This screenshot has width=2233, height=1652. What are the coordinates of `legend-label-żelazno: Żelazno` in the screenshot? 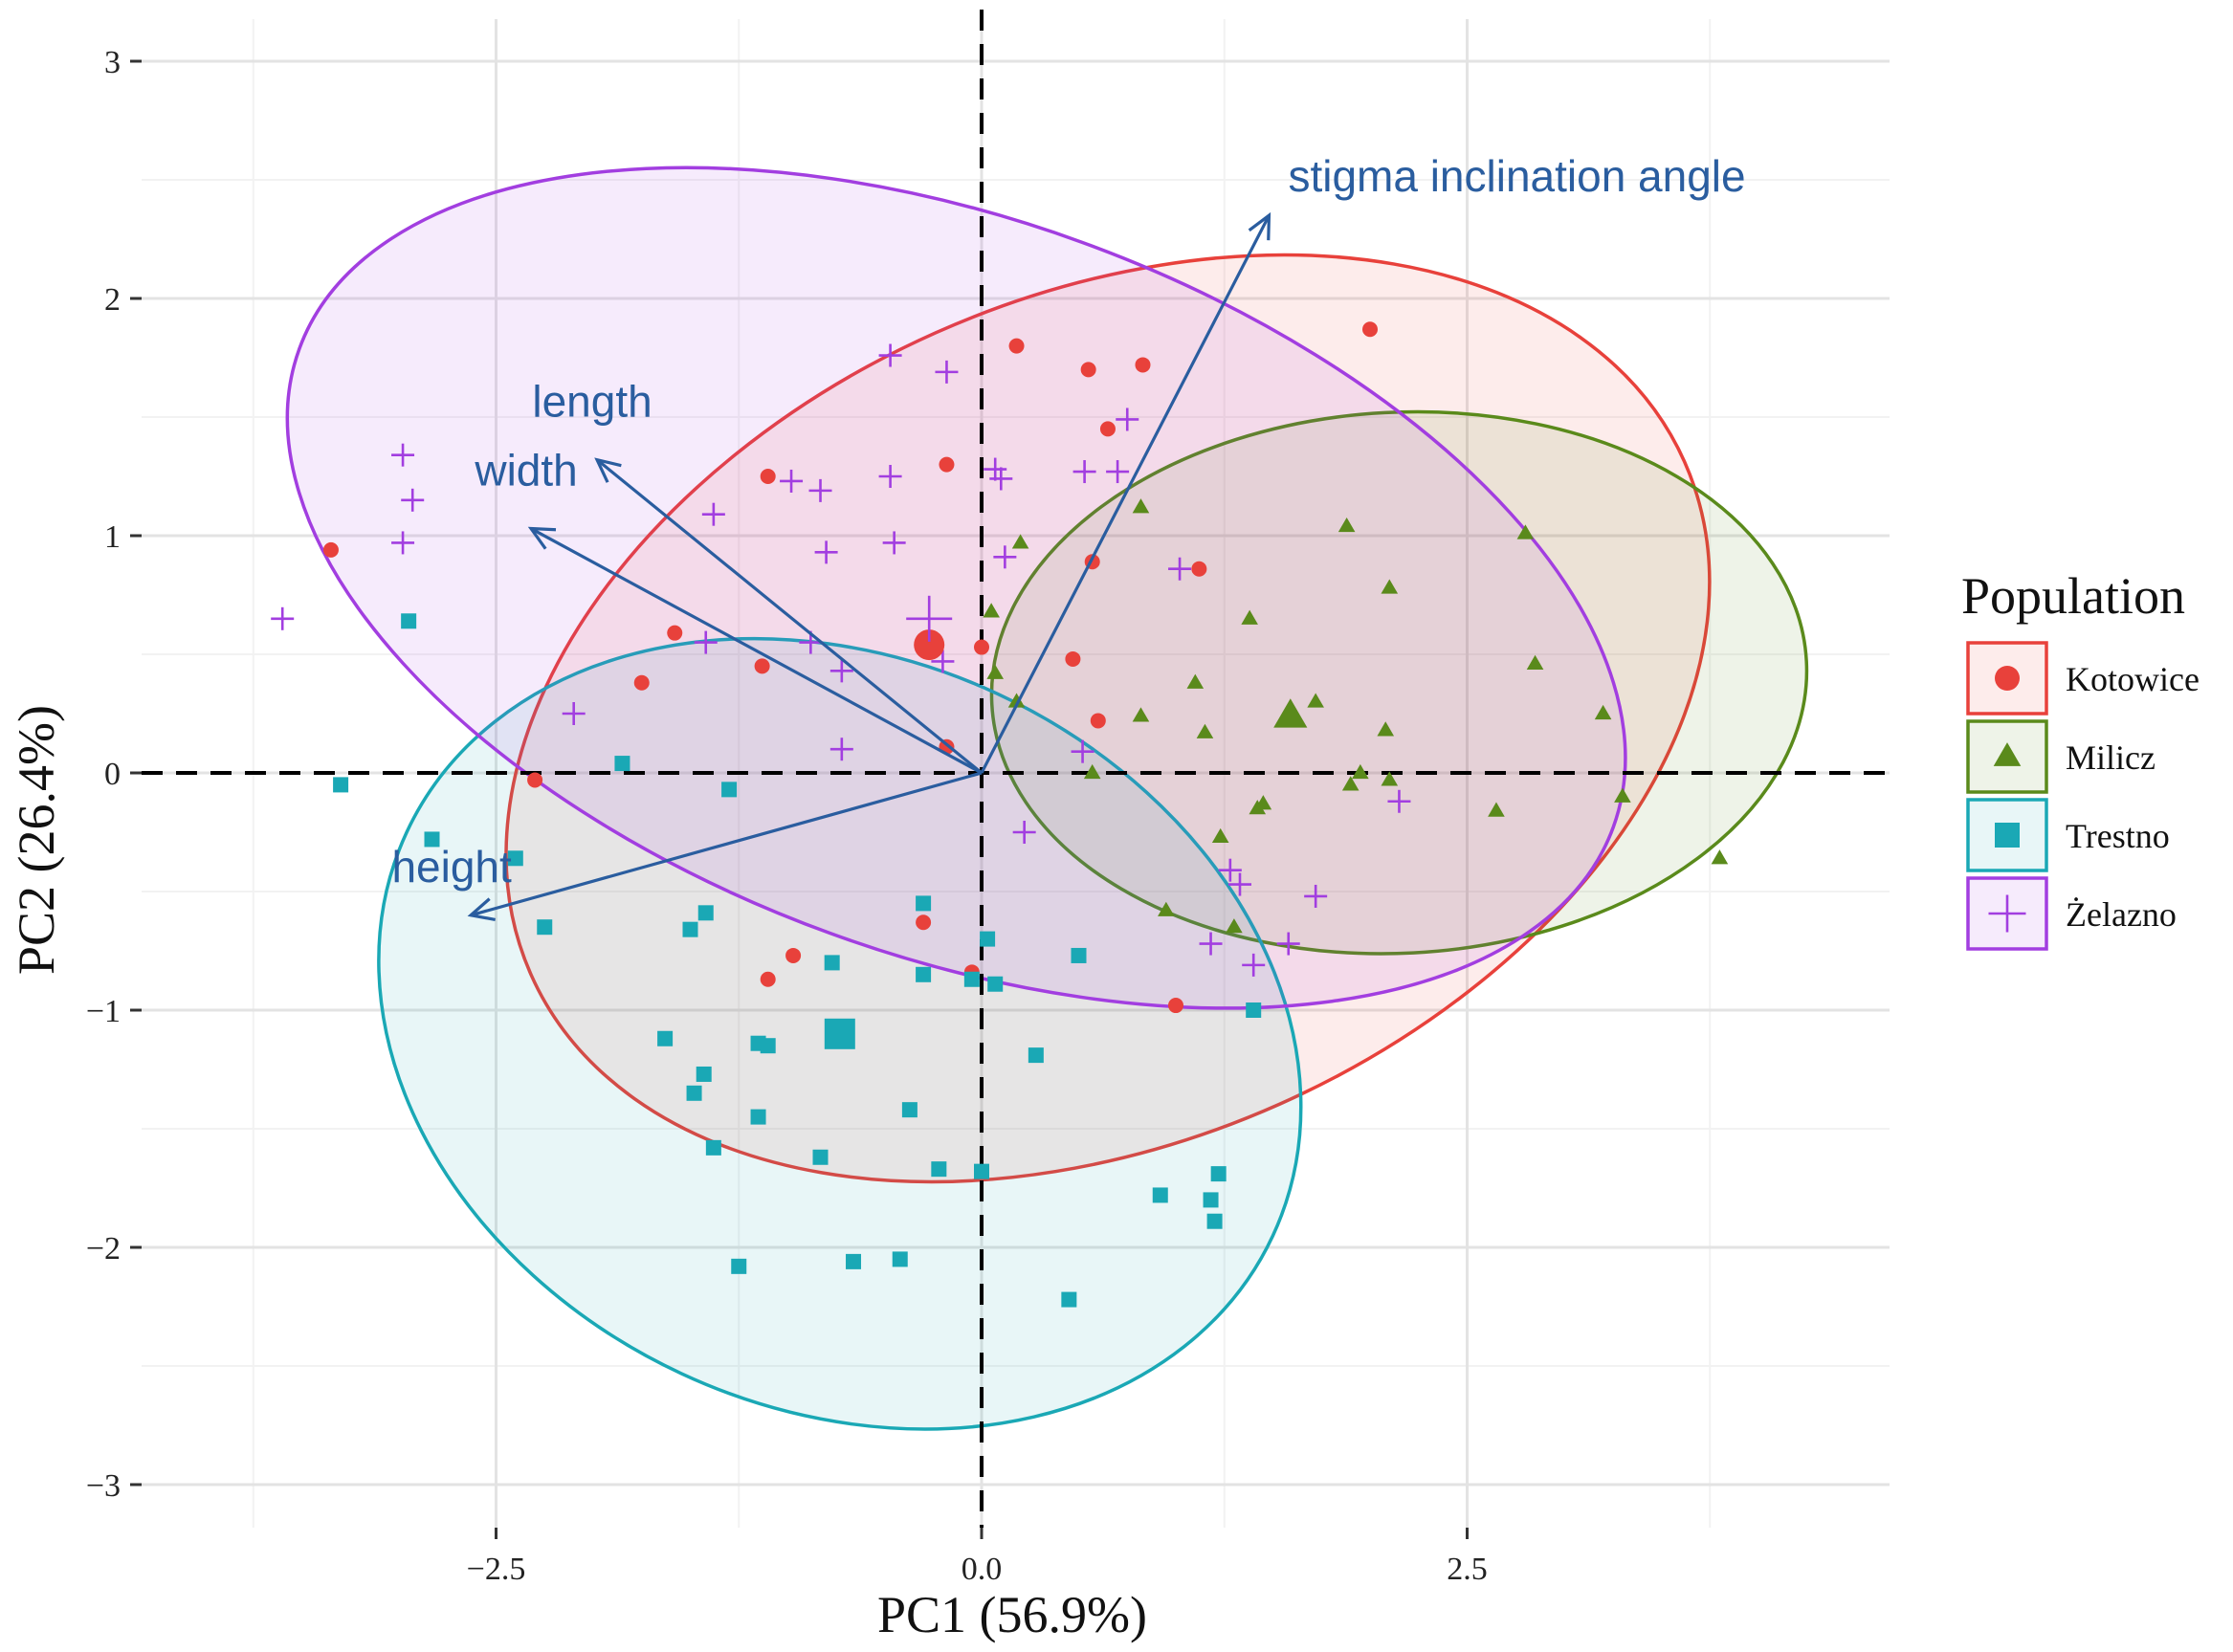 It's located at (2121, 914).